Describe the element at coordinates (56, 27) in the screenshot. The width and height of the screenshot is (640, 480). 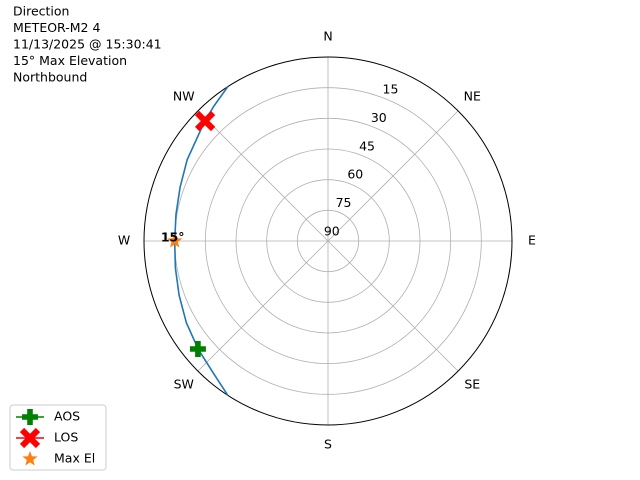
I see `title-line: METEOR-M2 4` at that location.